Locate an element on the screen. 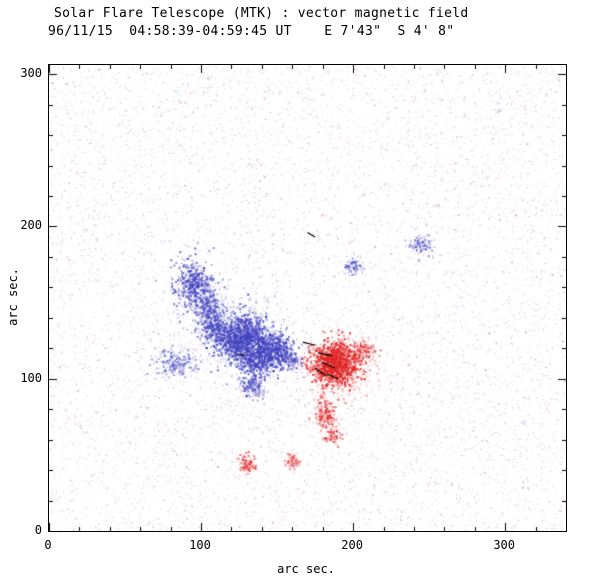 The height and width of the screenshot is (585, 612). x-tick-label: 100 is located at coordinates (200, 545).